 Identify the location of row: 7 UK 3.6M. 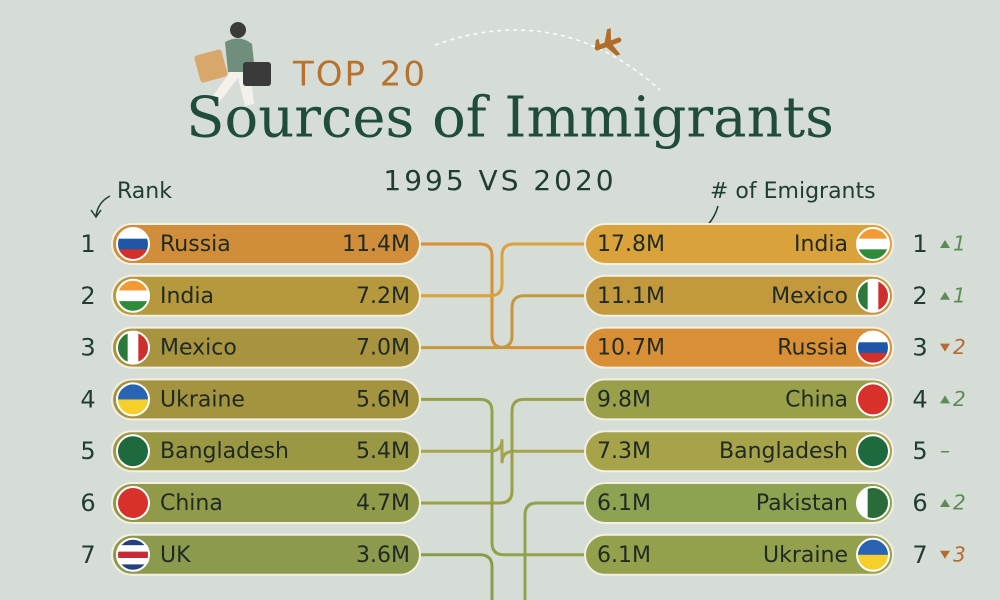
(250, 554).